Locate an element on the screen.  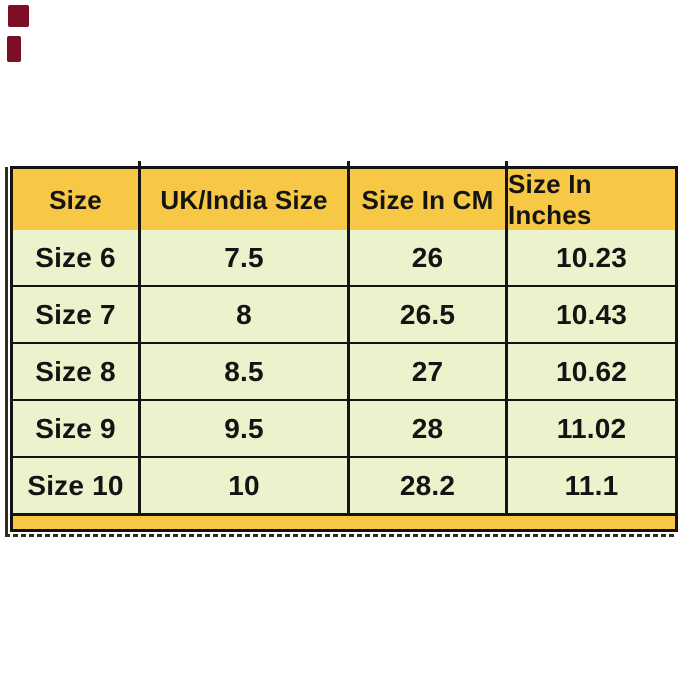
cell-uk-india-size: 8.5 is located at coordinates (245, 371).